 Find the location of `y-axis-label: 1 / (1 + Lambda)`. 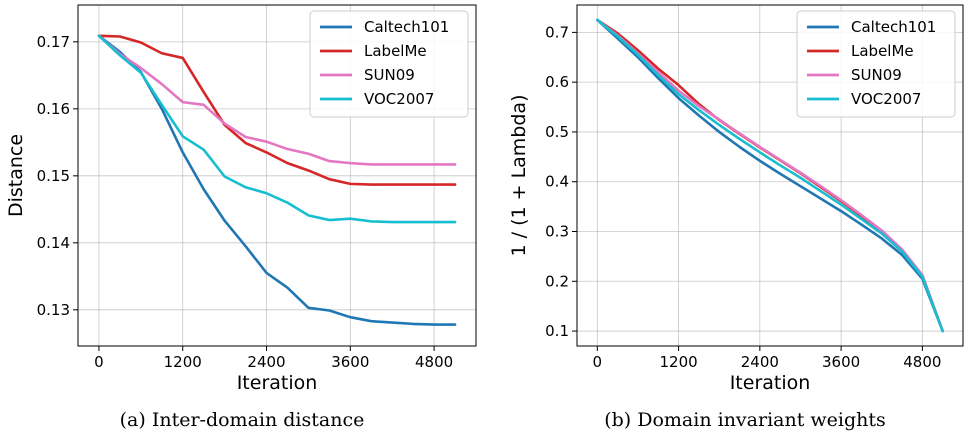

y-axis-label: 1 / (1 + Lambda) is located at coordinates (519, 176).